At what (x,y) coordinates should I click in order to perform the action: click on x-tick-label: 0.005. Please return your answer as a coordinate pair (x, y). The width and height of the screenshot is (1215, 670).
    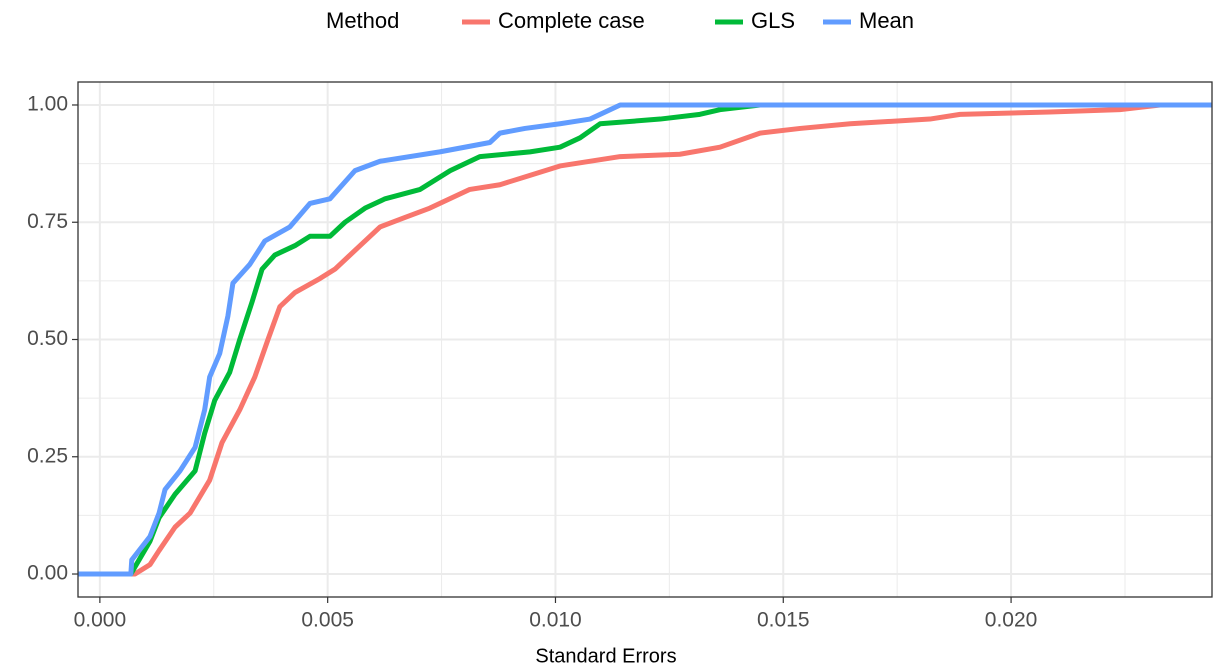
    Looking at the image, I should click on (327, 620).